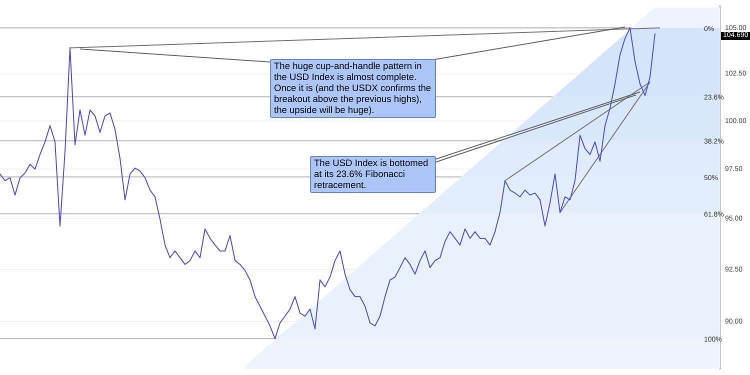  I want to click on annotation: The huge cup-and-handle pattern in the USD Index is almost complete. Once it is (and the USDX confirms the breakout above the previous highs), the upside will be huge)., so click(353, 88).